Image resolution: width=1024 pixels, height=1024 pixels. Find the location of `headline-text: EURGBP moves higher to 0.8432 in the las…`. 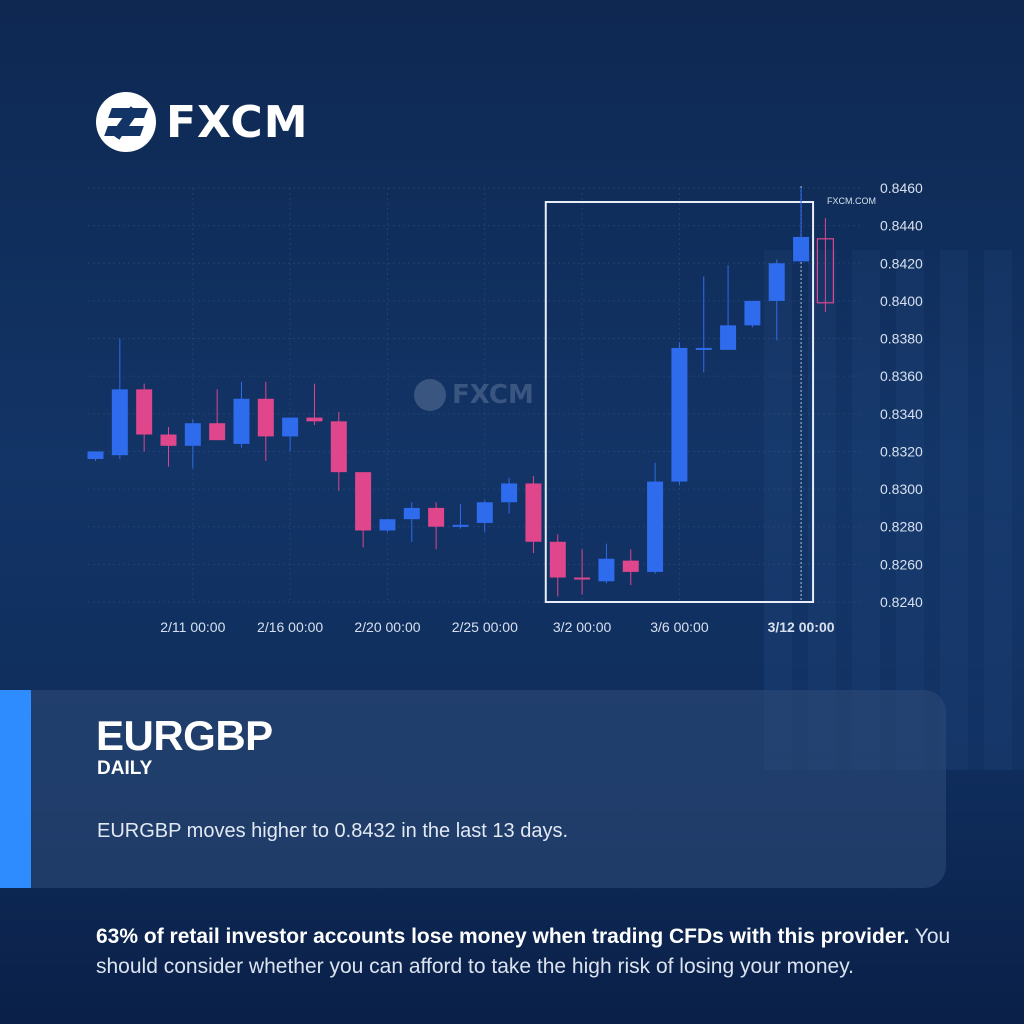

headline-text: EURGBP moves higher to 0.8432 in the las… is located at coordinates (333, 831).